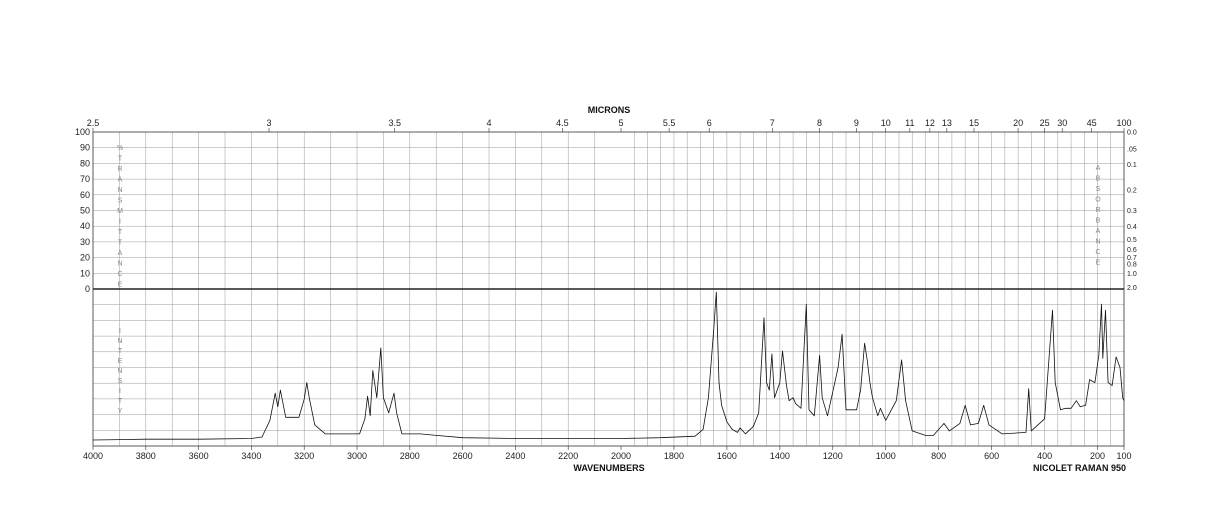 The width and height of the screenshot is (1224, 528). I want to click on top-axis-tick-label: 20, so click(1018, 123).